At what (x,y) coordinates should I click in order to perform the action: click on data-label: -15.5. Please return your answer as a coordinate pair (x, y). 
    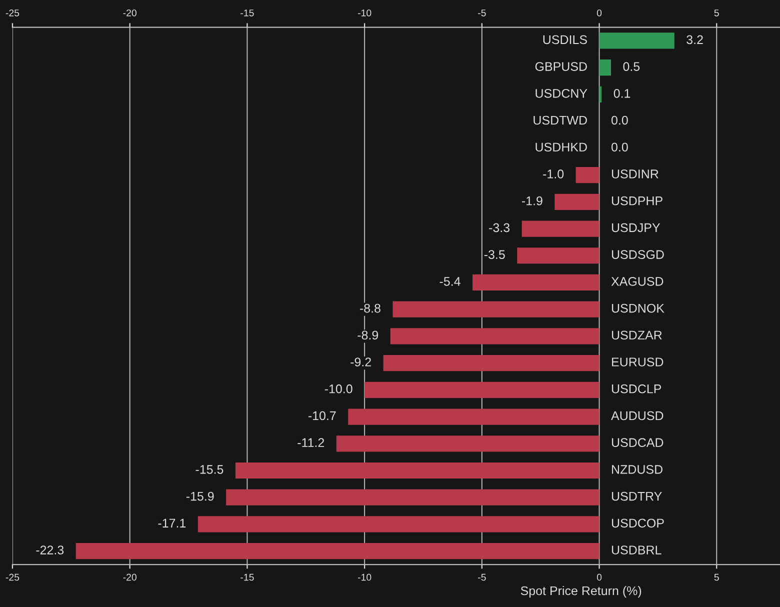
    Looking at the image, I should click on (210, 469).